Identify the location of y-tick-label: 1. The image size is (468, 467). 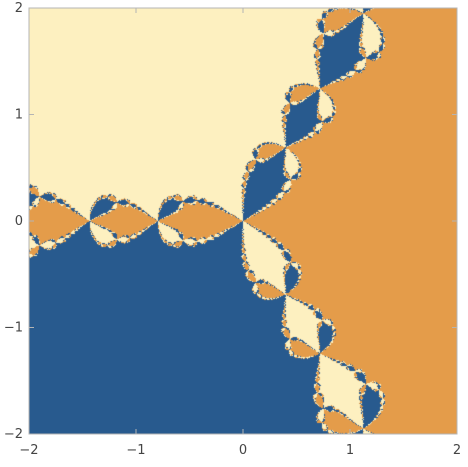
(19, 115).